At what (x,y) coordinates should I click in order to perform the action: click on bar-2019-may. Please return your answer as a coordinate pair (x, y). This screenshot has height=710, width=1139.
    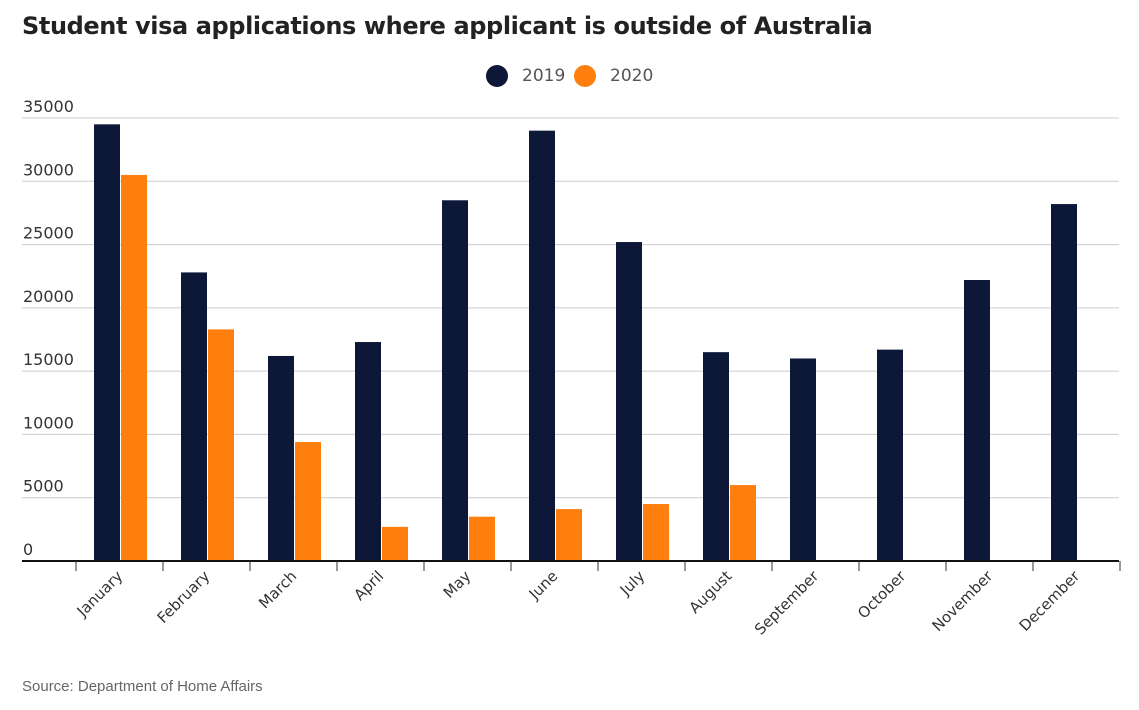
    Looking at the image, I should click on (455, 380).